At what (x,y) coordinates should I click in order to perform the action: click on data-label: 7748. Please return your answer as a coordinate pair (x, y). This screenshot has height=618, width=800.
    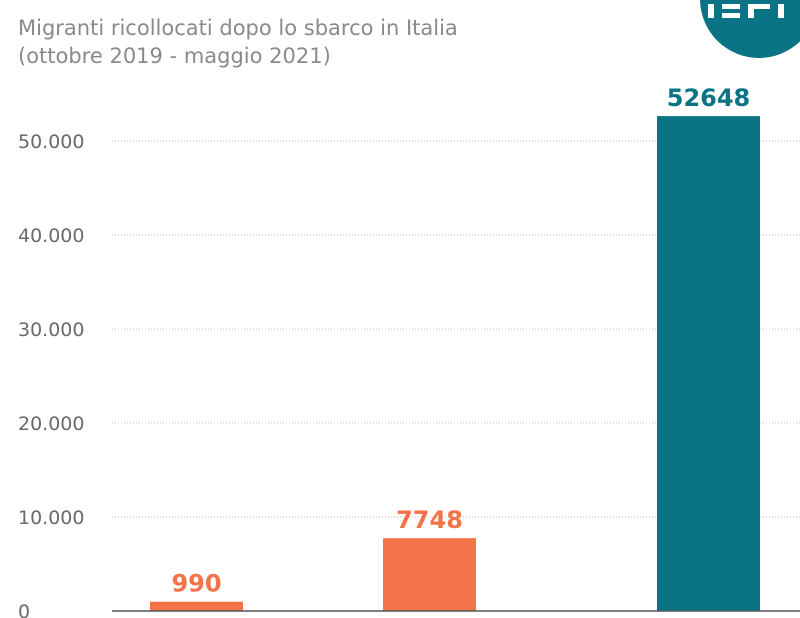
    Looking at the image, I should click on (429, 520).